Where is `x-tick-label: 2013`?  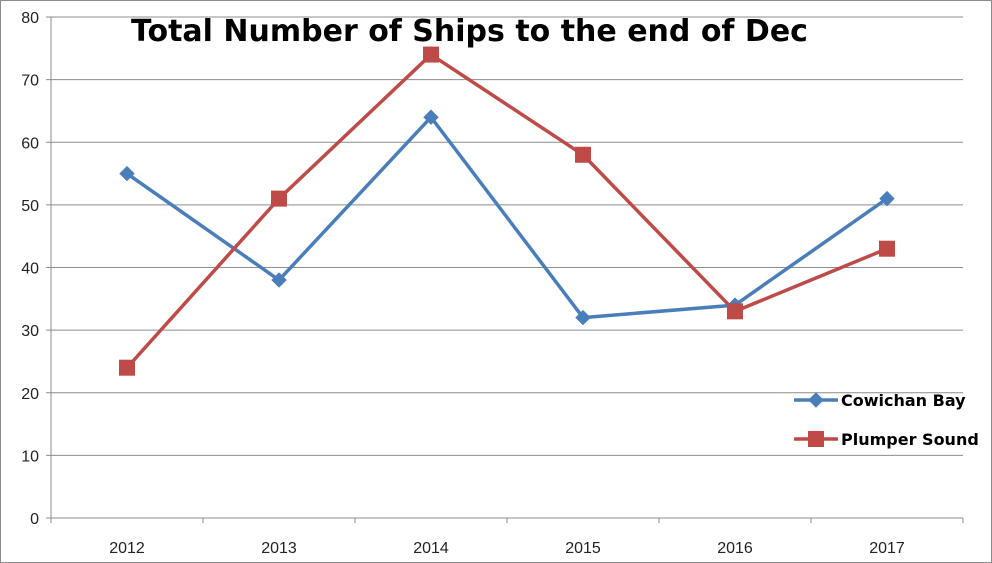
x-tick-label: 2013 is located at coordinates (279, 548).